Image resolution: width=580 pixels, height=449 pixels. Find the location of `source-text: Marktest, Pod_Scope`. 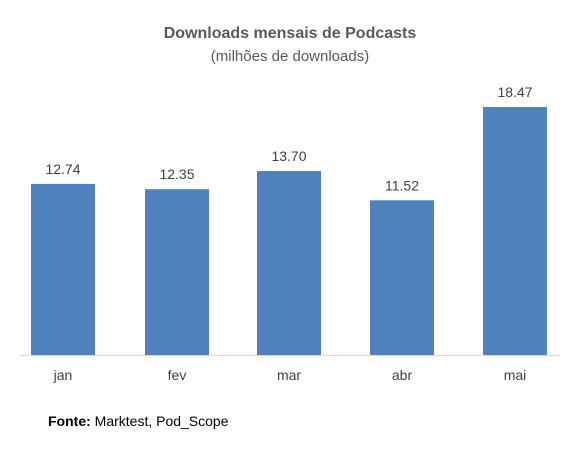

source-text: Marktest, Pod_Scope is located at coordinates (159, 421).